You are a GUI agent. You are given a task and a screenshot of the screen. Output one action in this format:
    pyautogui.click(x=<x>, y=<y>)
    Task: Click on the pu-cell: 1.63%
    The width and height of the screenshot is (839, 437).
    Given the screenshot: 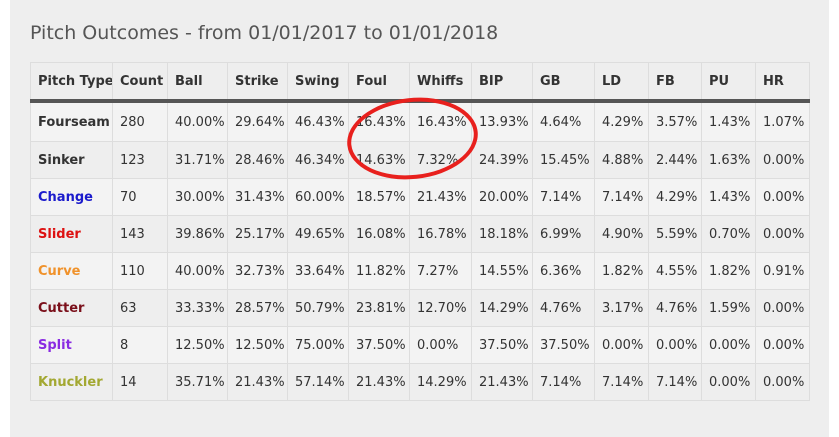 What is the action you would take?
    pyautogui.click(x=728, y=160)
    